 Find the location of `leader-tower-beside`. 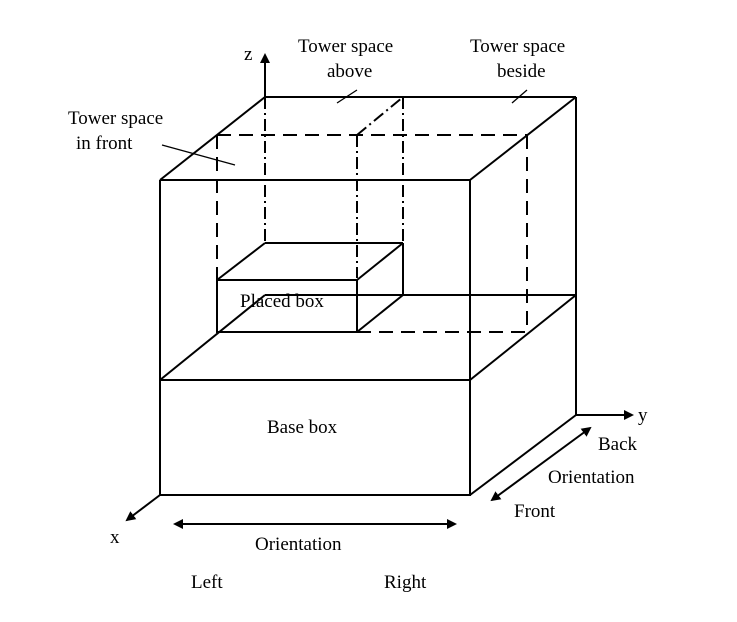

leader-tower-beside is located at coordinates (519, 96).